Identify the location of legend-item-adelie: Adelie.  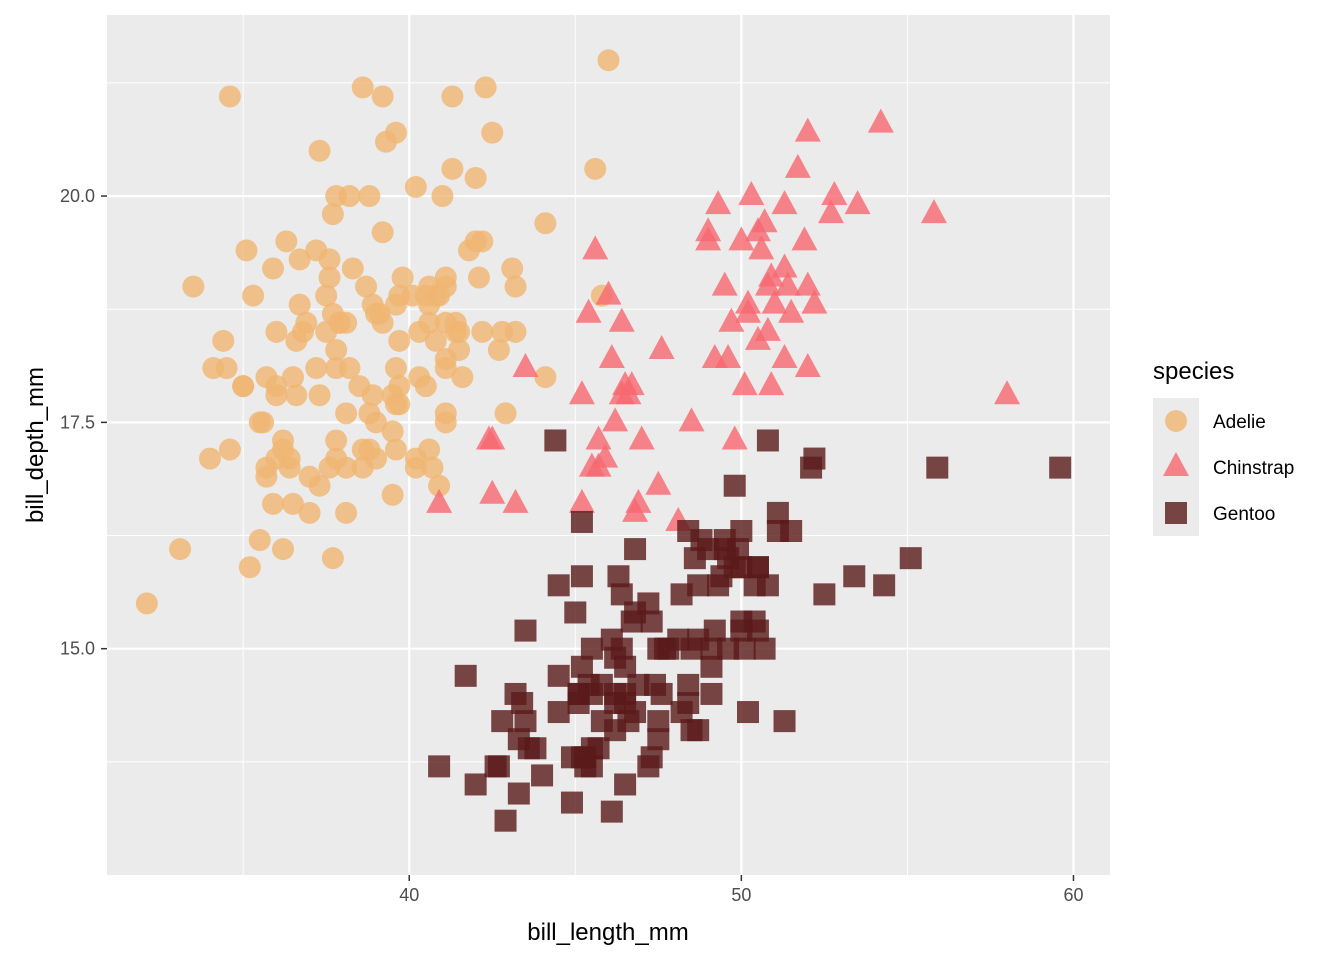
(1209, 421).